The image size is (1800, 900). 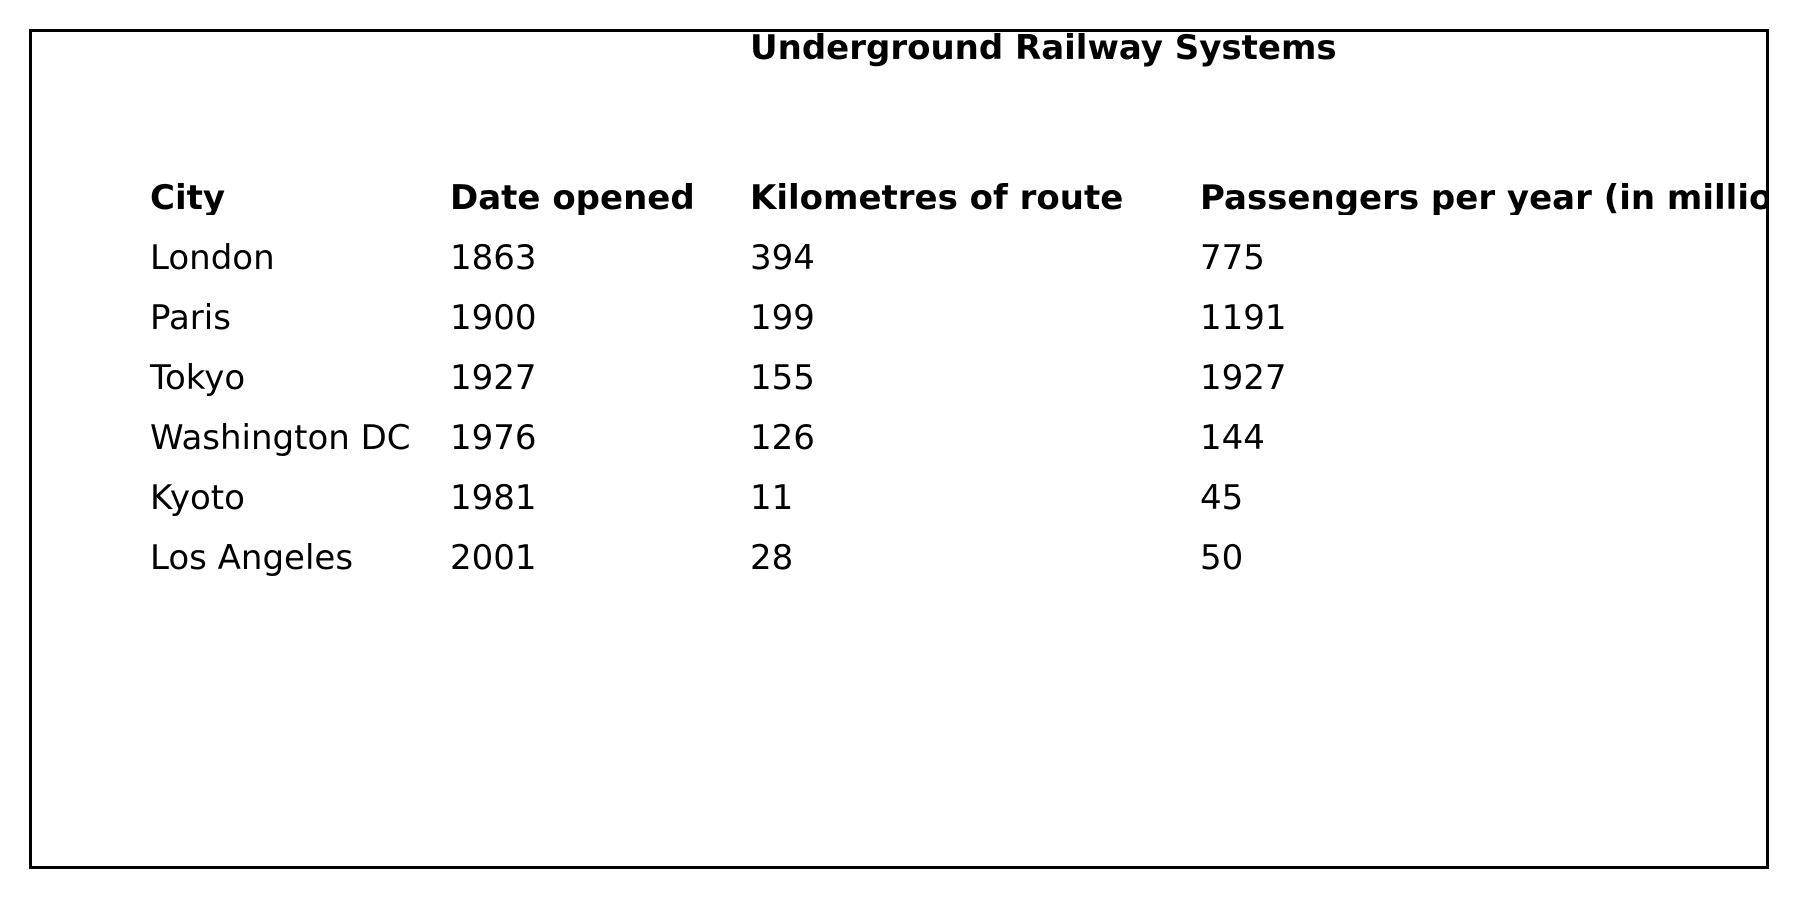 I want to click on column-header: Date opened, so click(x=572, y=198).